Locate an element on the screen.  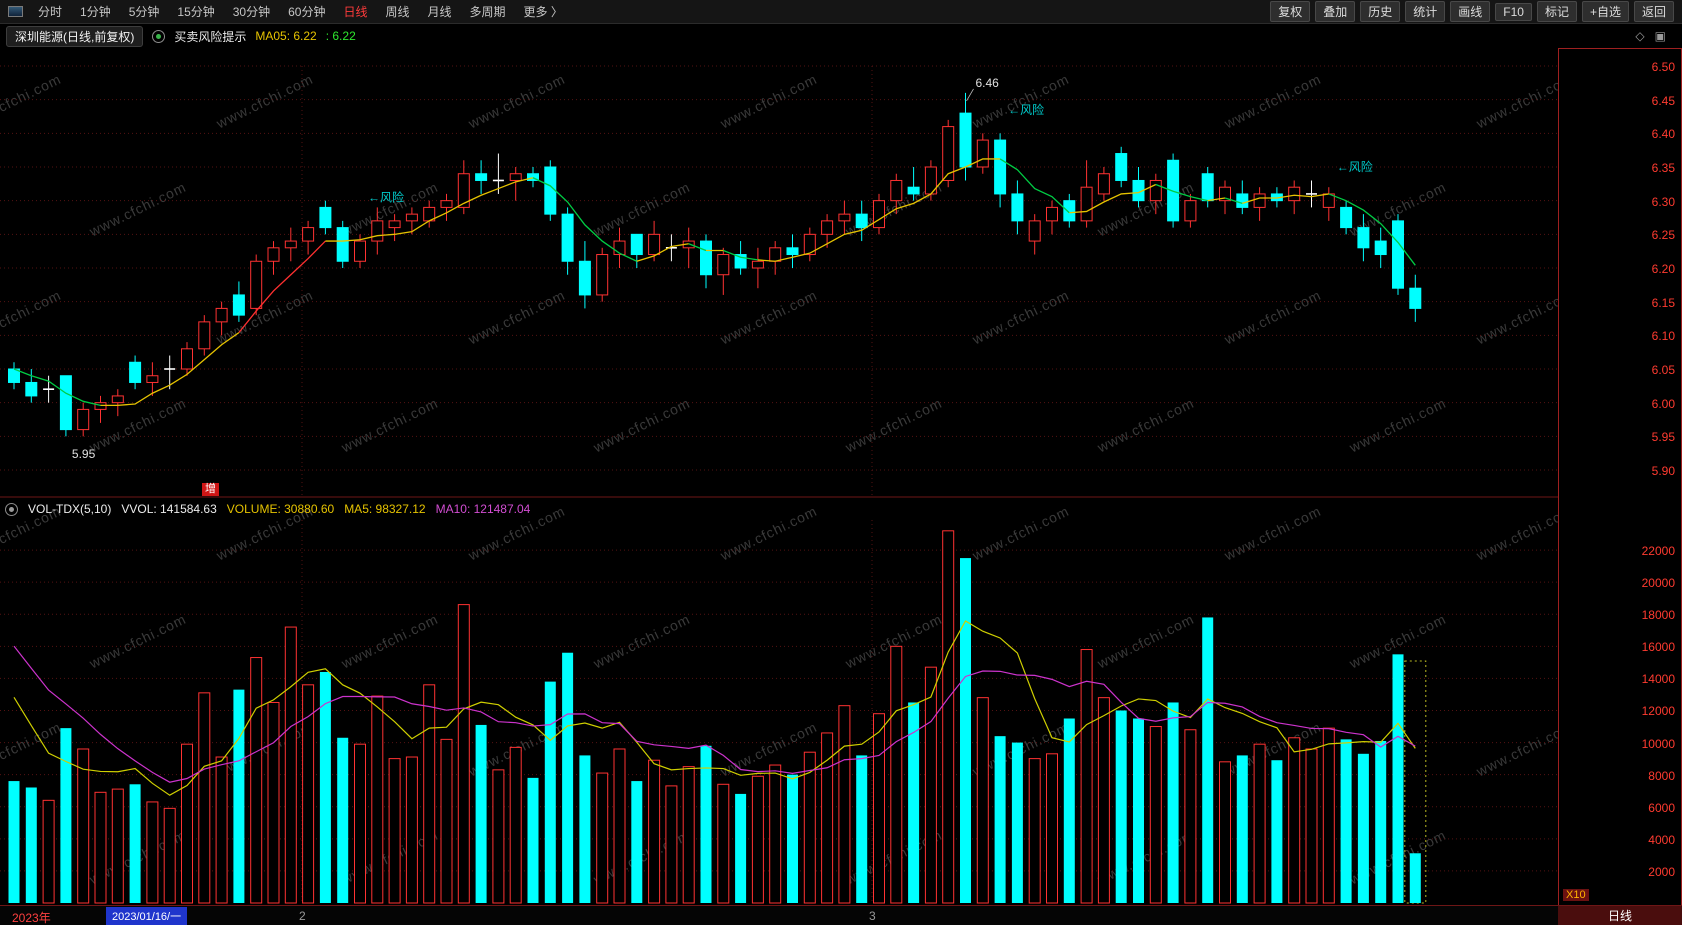
period-tab-9: 多周期 is located at coordinates (487, 12).